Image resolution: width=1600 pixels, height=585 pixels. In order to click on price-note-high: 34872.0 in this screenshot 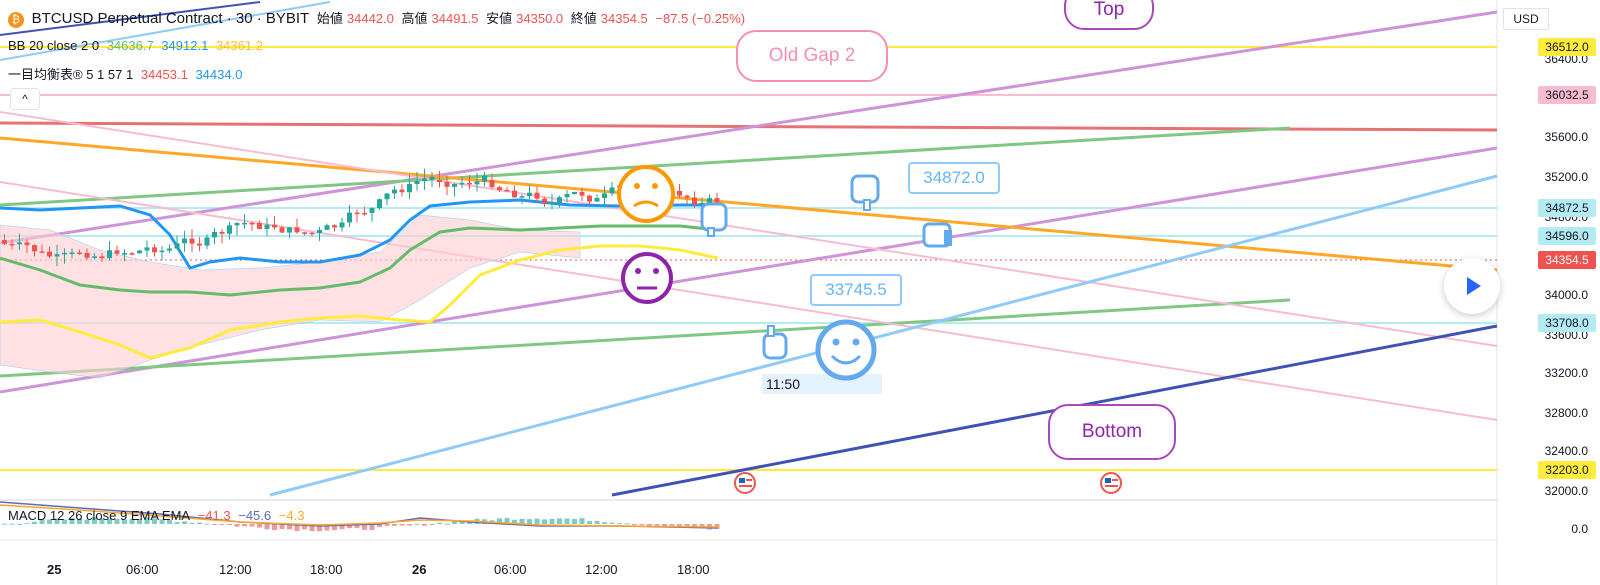, I will do `click(954, 178)`.